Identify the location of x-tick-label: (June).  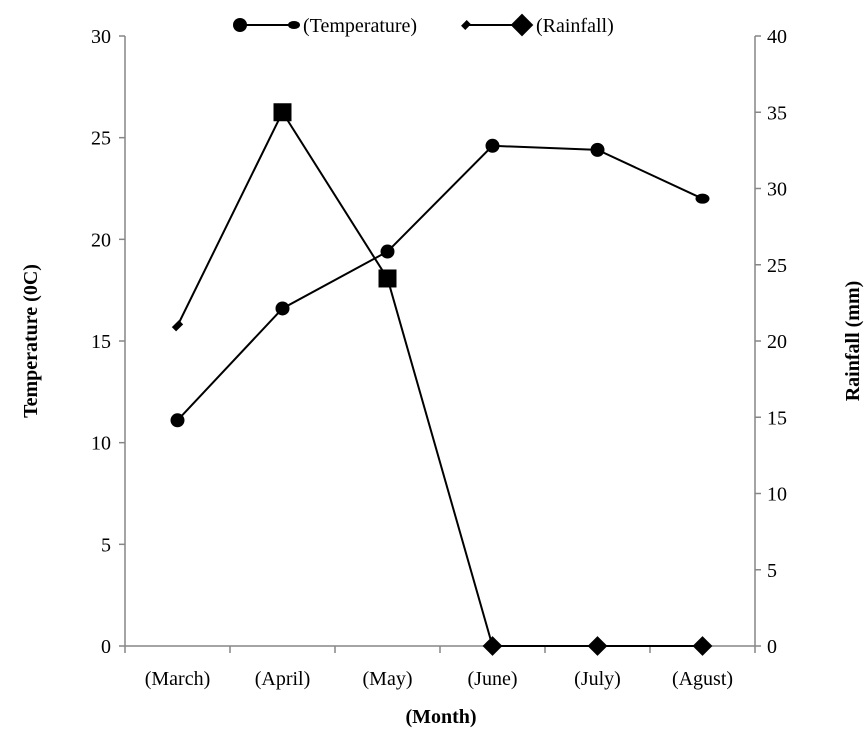
(493, 679).